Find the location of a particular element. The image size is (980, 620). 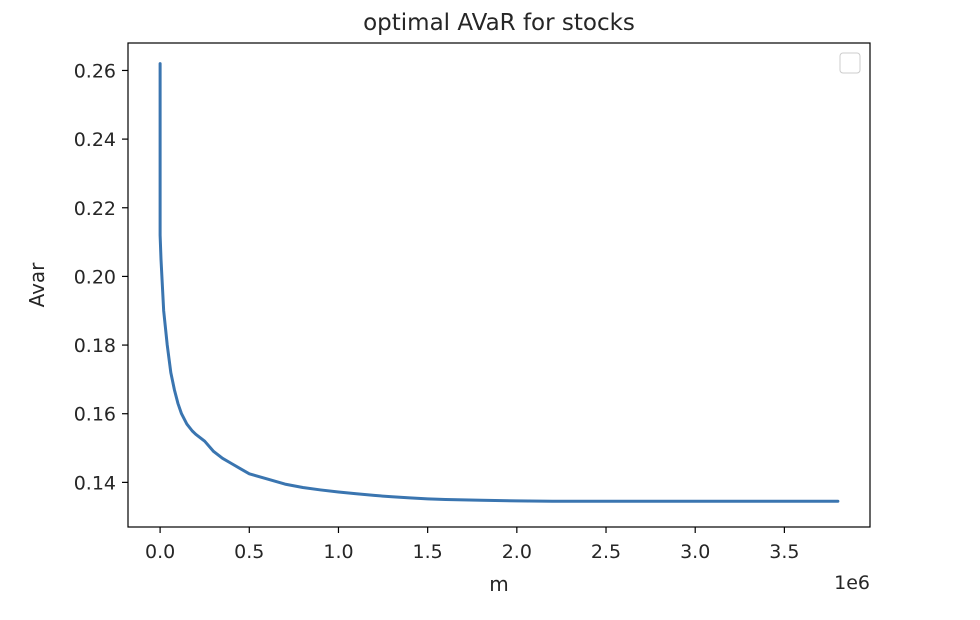

legend-box is located at coordinates (850, 63).